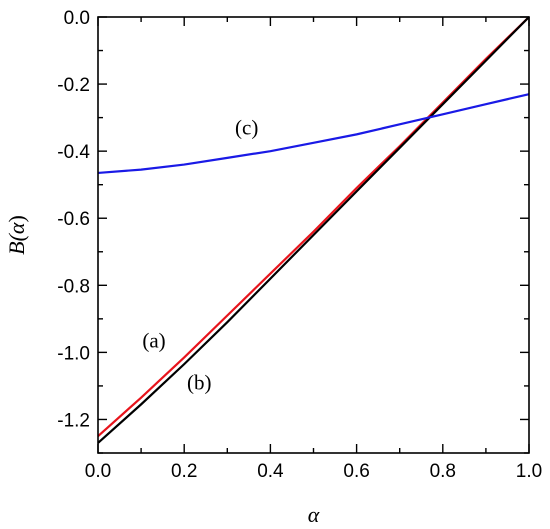 The height and width of the screenshot is (529, 550). I want to click on y-axis-label: B(α), so click(16, 235).